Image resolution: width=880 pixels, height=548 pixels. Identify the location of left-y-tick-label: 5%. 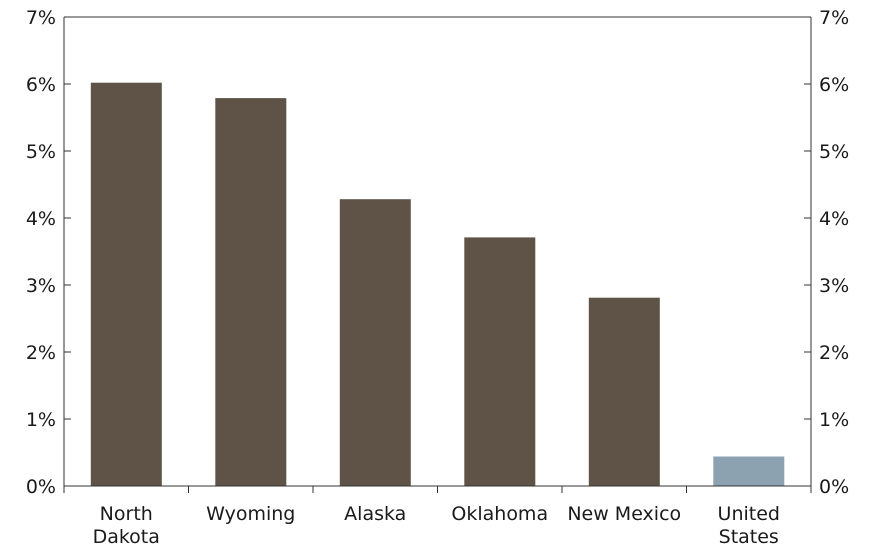
(41, 152).